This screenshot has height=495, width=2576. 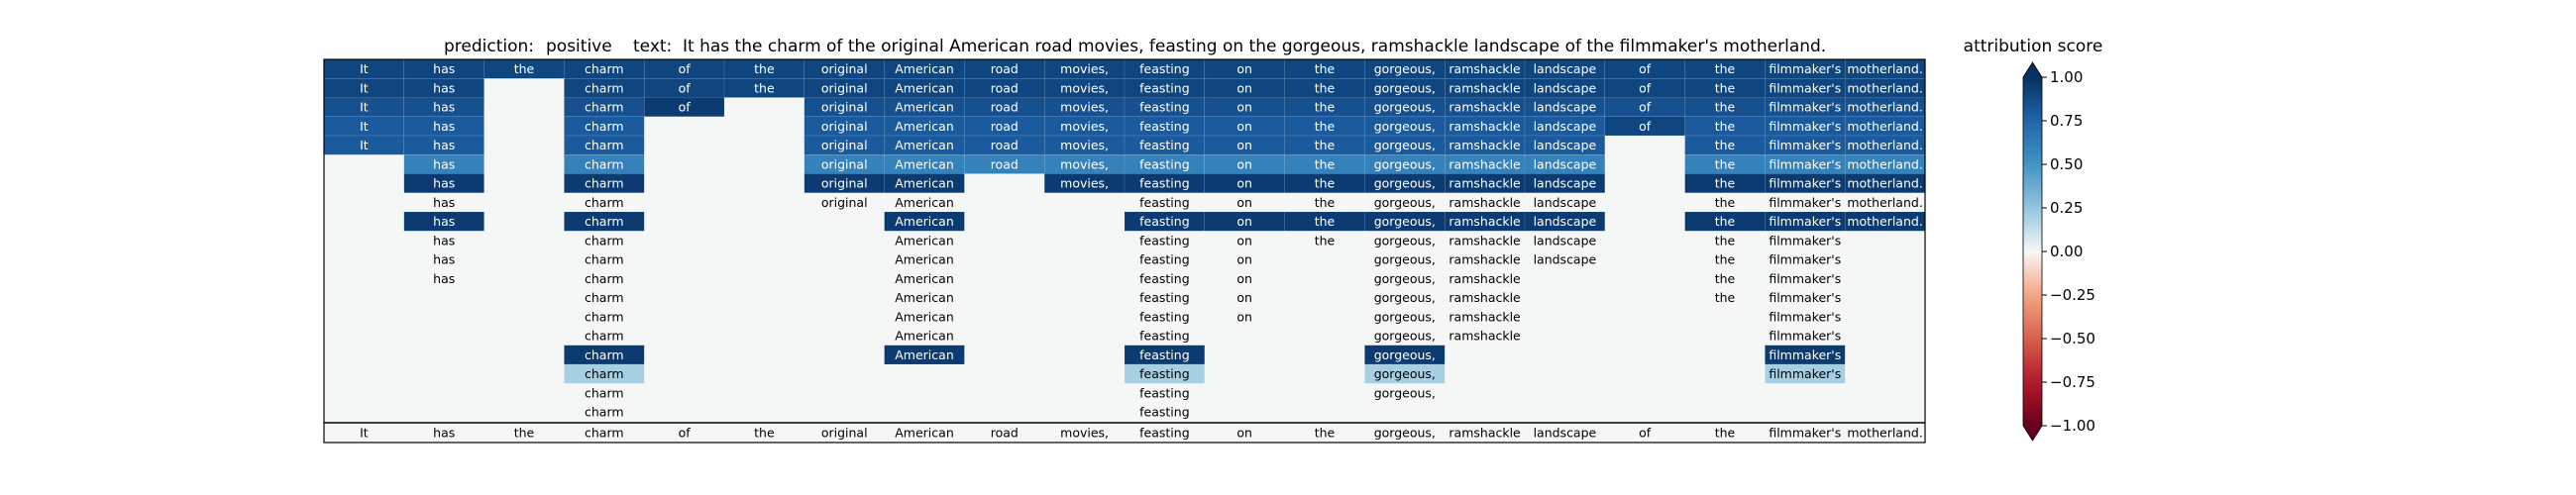 I want to click on colorbar-tick-label: 0.75, so click(x=2066, y=121).